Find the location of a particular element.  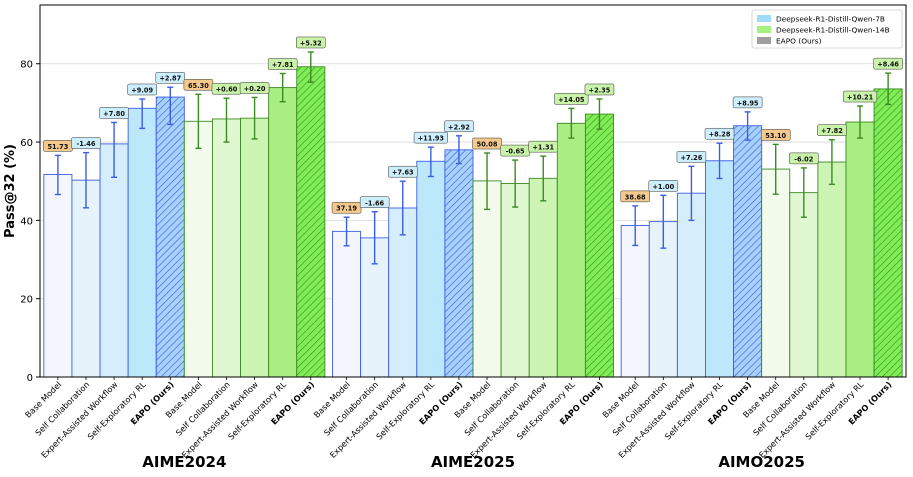

group-label-aimo2025: AIMO2025 is located at coordinates (761, 462).